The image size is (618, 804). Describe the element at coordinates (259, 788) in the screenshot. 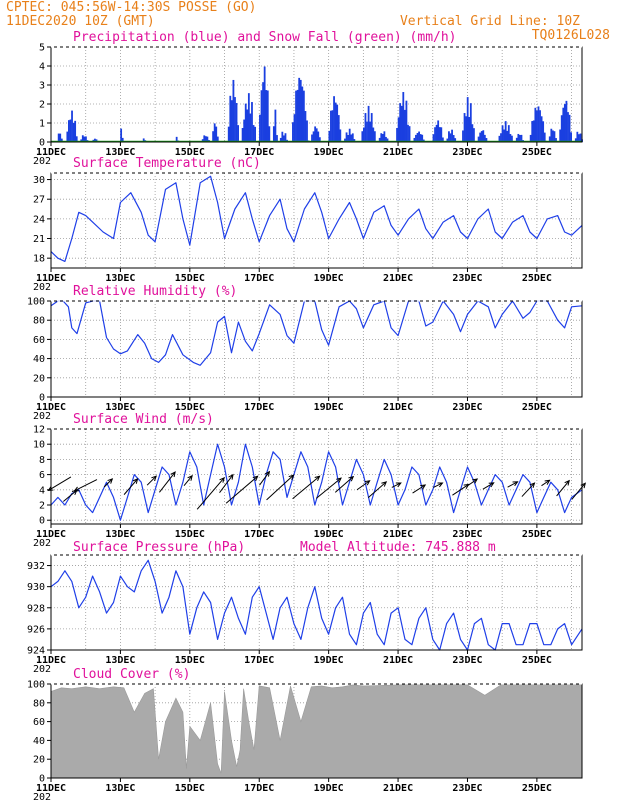

I see `x-tick-label: 17DEC` at that location.